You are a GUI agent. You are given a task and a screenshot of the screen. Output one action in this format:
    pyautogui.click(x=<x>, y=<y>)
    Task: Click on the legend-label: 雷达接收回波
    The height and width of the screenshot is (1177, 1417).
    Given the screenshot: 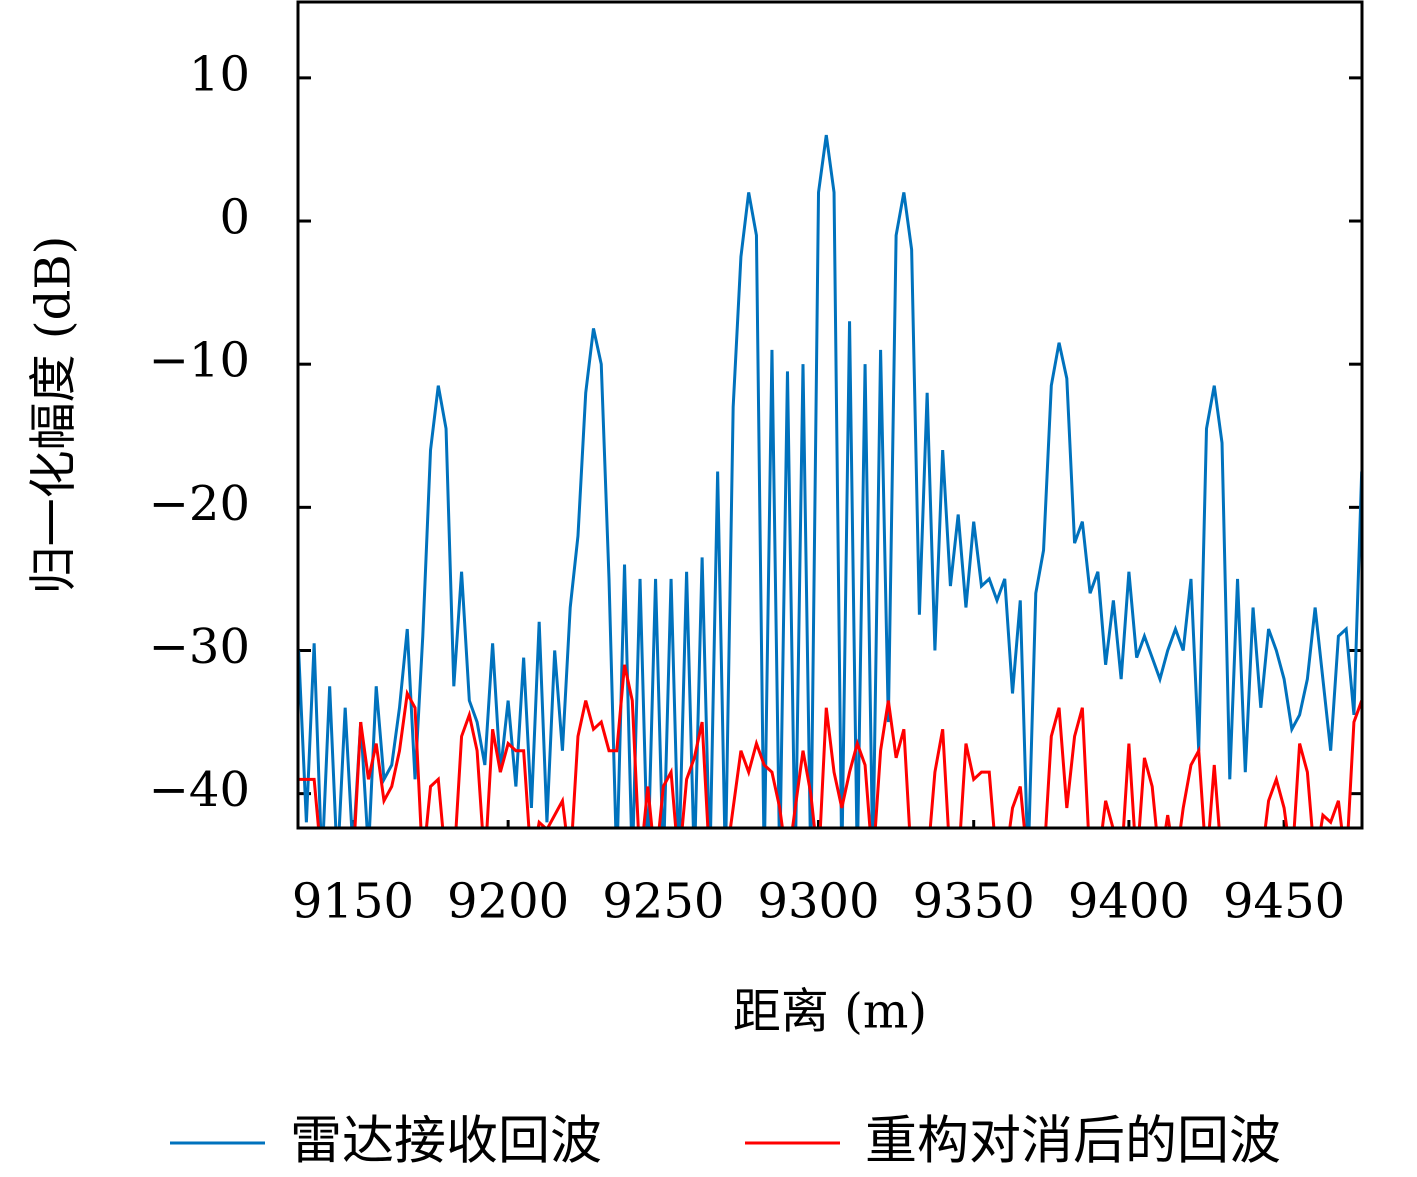 What is the action you would take?
    pyautogui.click(x=446, y=1142)
    